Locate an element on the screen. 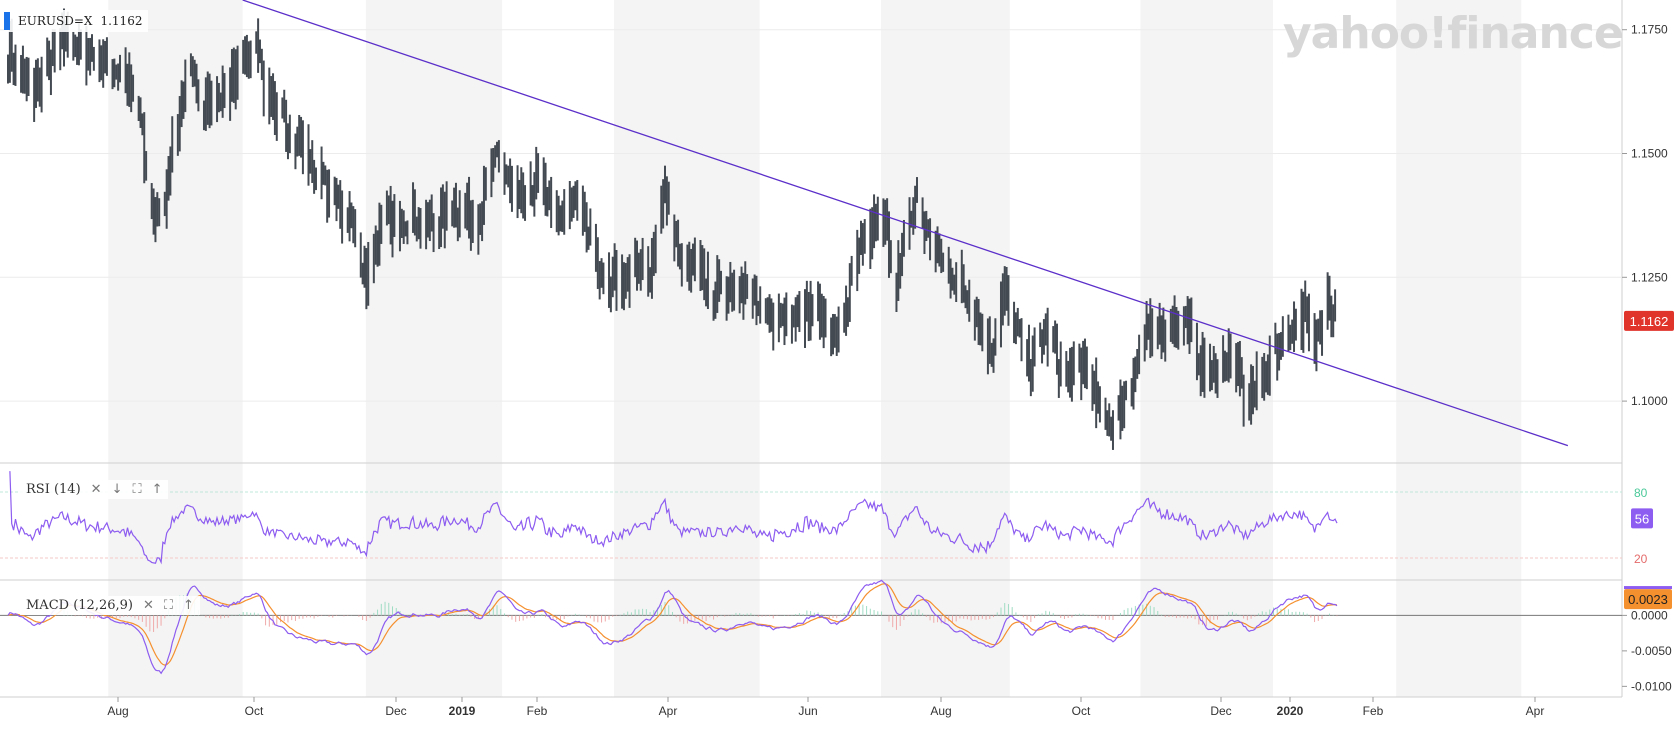 The height and width of the screenshot is (735, 1675). series-color-swatch is located at coordinates (7, 21).